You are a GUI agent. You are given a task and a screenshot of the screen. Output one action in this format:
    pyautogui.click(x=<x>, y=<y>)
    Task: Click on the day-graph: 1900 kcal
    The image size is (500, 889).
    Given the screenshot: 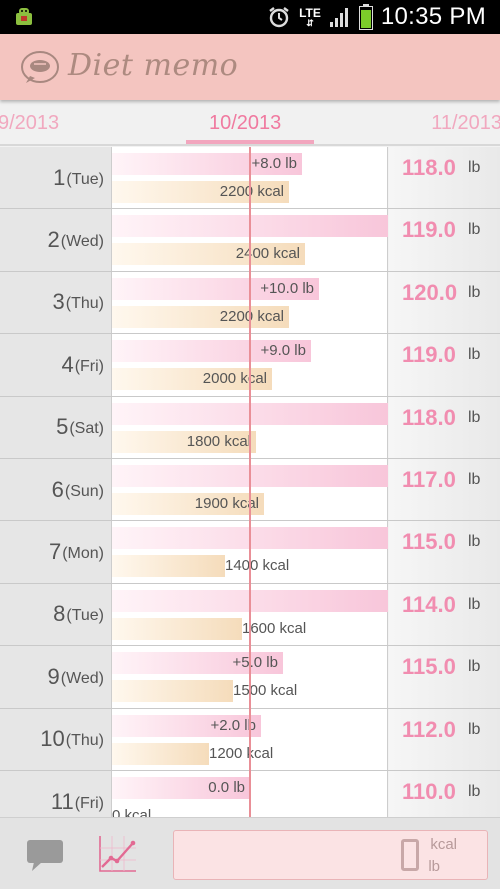 What is the action you would take?
    pyautogui.click(x=250, y=490)
    